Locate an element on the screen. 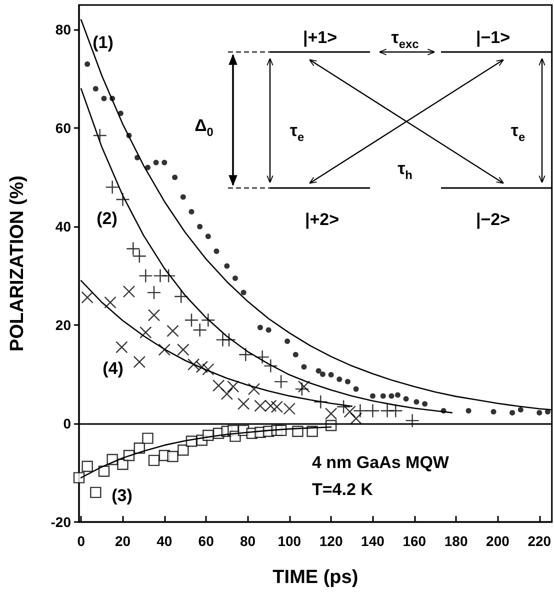  y-tick-label: -20 is located at coordinates (61, 522).